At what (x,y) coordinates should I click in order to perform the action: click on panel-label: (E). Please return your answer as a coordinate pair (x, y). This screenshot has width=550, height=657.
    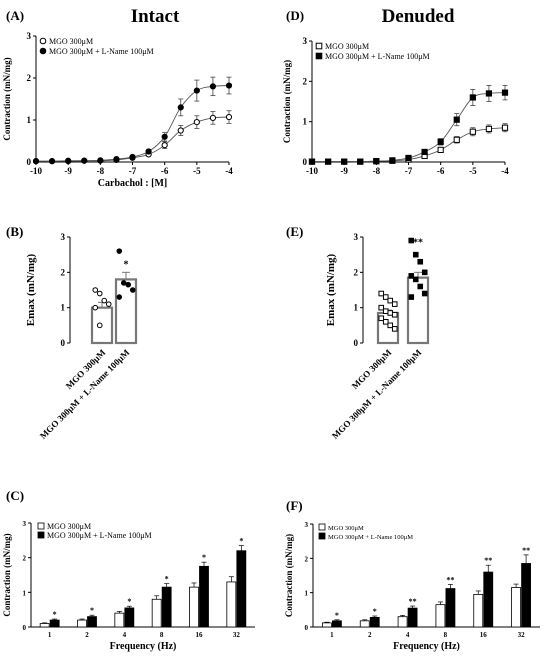
    Looking at the image, I should click on (294, 231).